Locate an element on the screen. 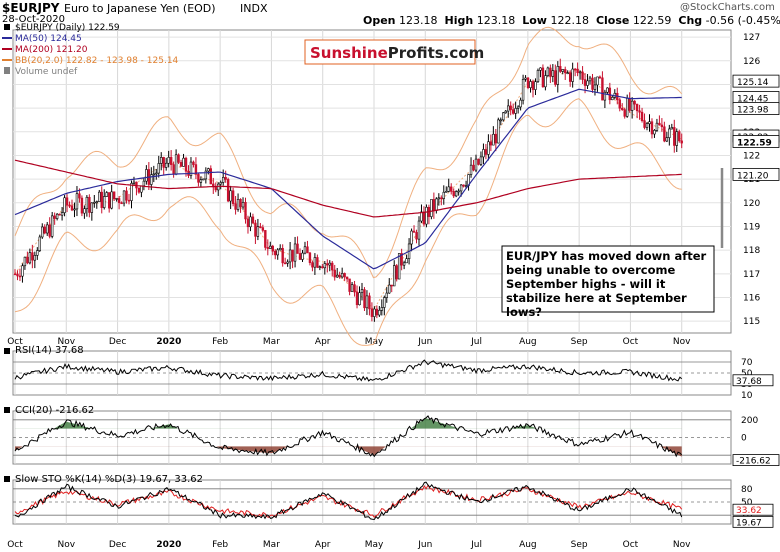 The height and width of the screenshot is (552, 780). price-tick-label: 126 is located at coordinates (751, 62).